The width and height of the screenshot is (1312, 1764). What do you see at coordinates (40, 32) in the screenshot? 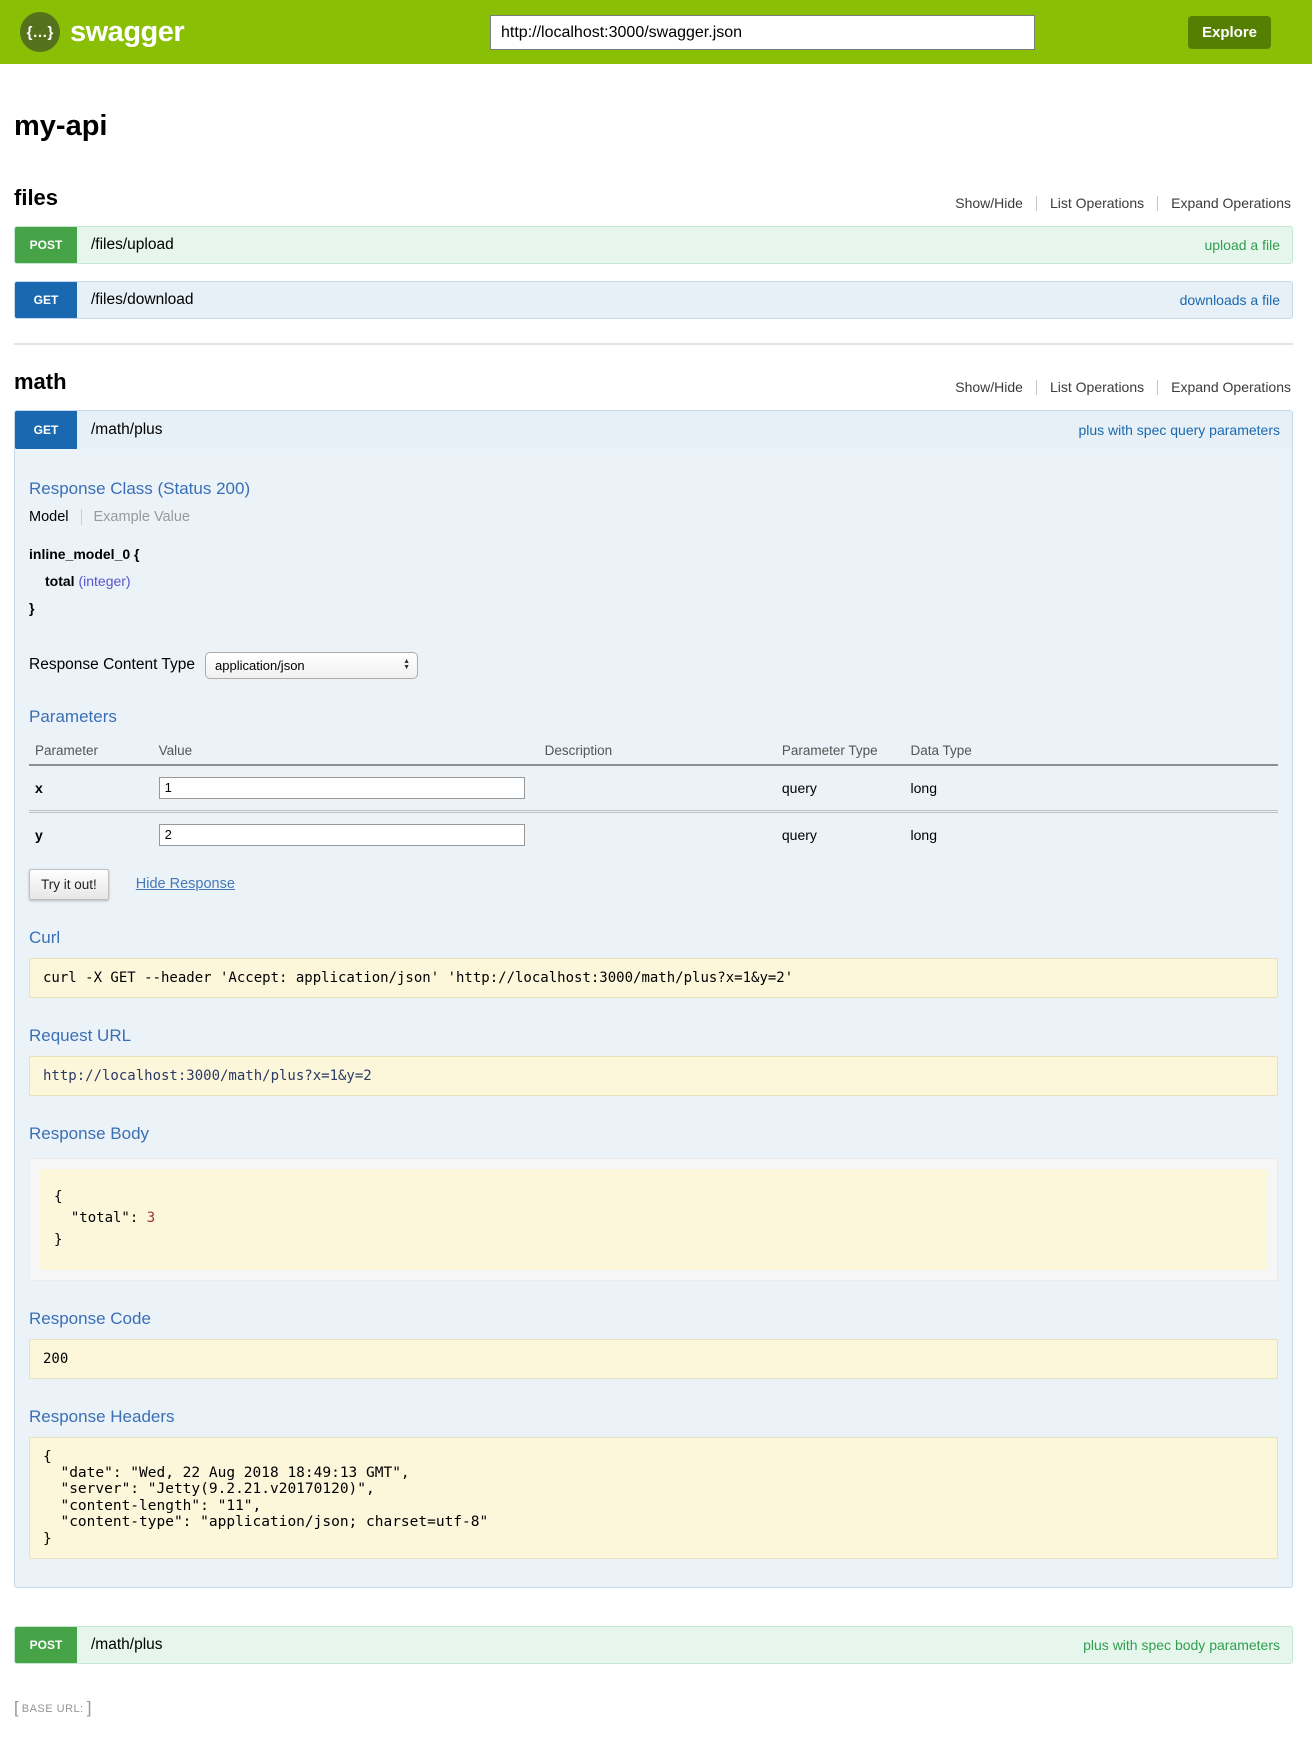
I see `swagger-logo-icon: {…}` at bounding box center [40, 32].